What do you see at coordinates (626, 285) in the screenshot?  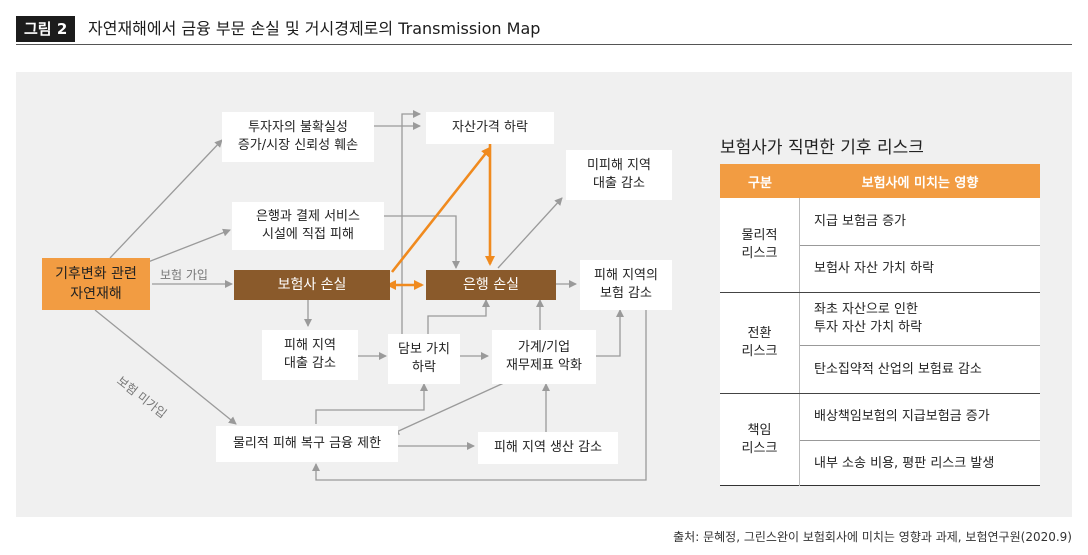 I see `node-region-insurance-decline: 피해 지역의 보험 감소` at bounding box center [626, 285].